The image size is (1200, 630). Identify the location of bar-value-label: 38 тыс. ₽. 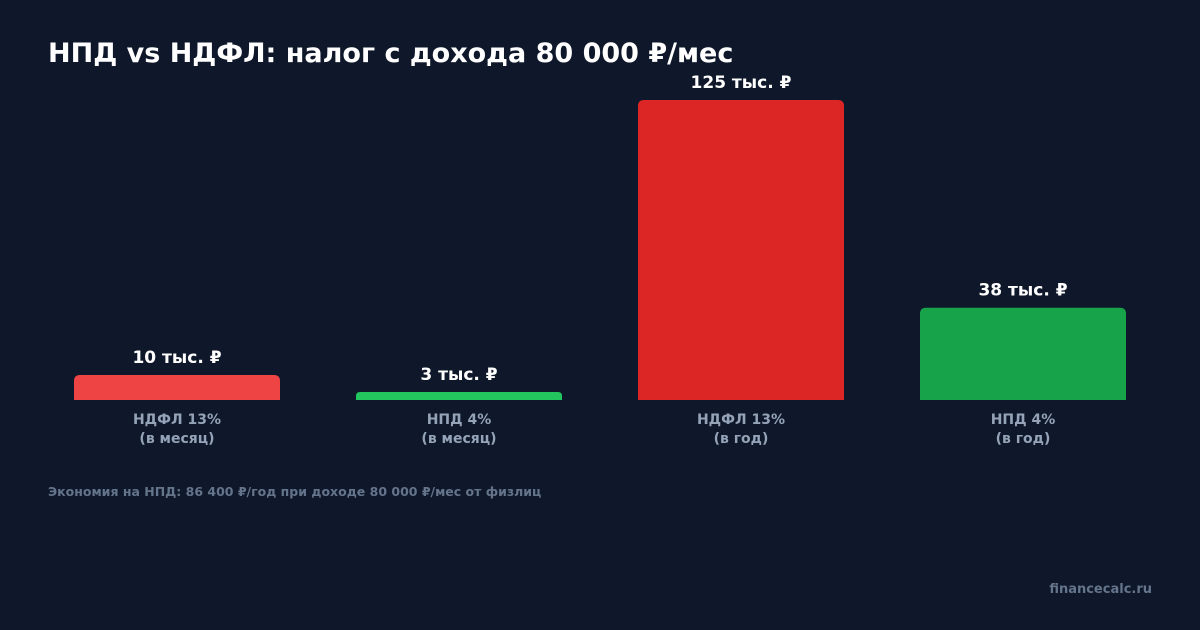
(1022, 291).